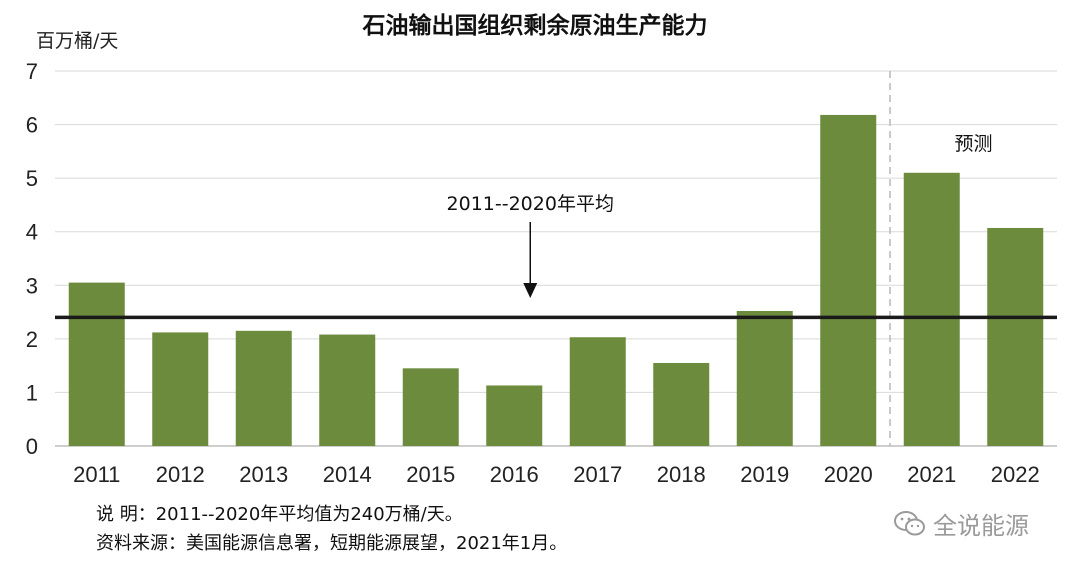 The width and height of the screenshot is (1080, 569). What do you see at coordinates (909, 522) in the screenshot?
I see `wechat-icon` at bounding box center [909, 522].